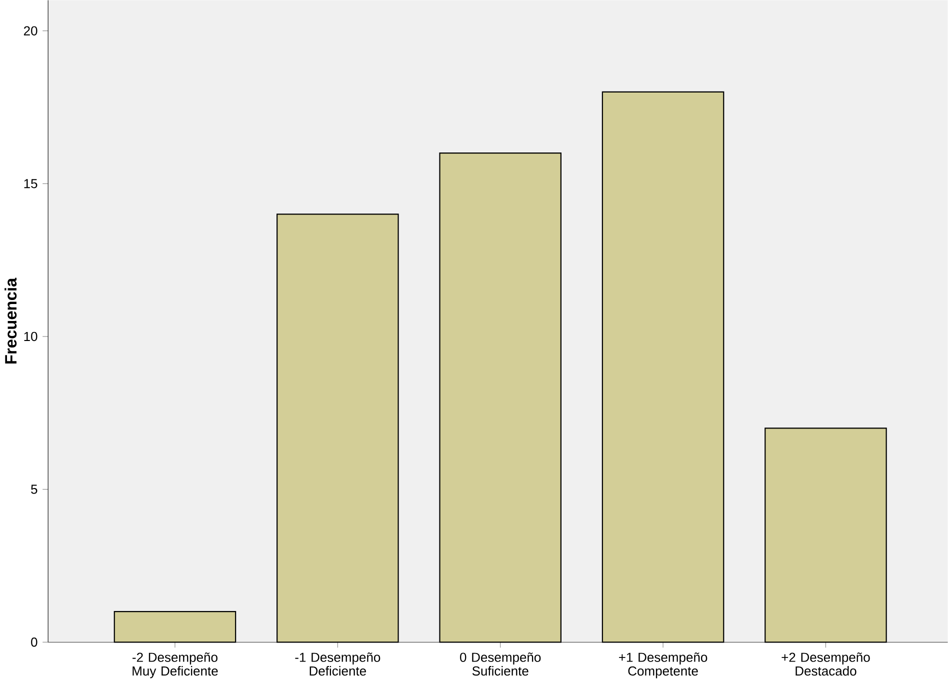  Describe the element at coordinates (175, 665) in the screenshot. I see `x-tick-label: -2 Desempeño Muy Deficiente` at that location.